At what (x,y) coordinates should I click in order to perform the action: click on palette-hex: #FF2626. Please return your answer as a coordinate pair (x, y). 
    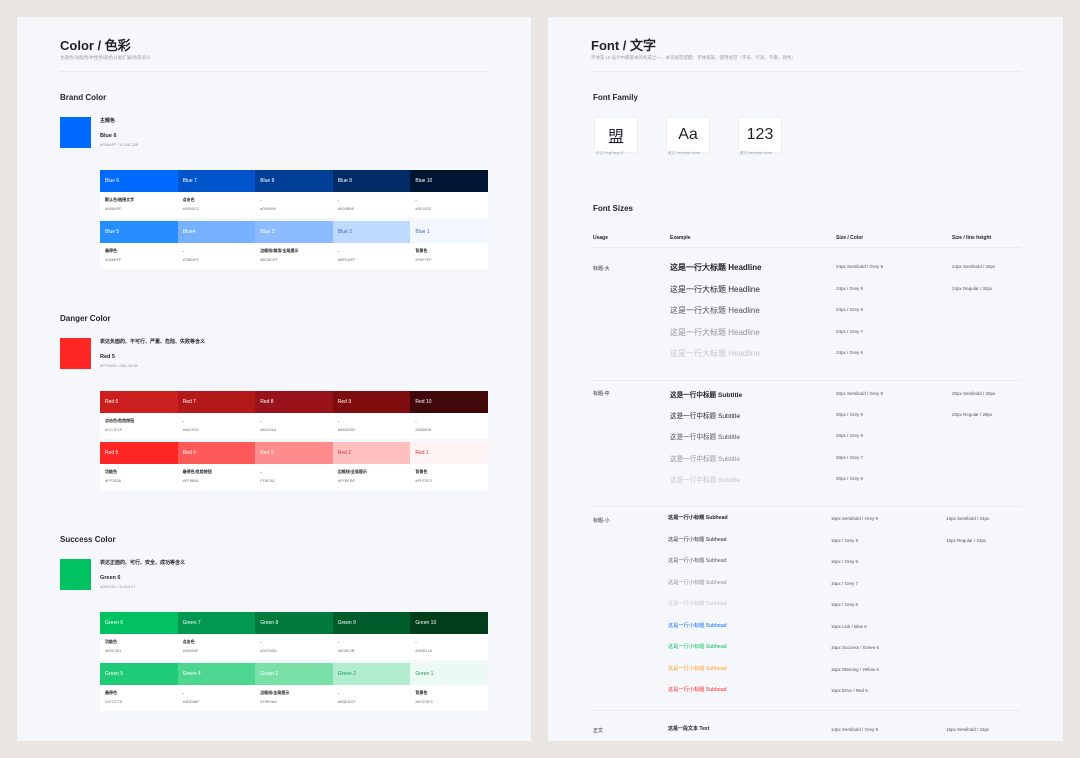
    Looking at the image, I should click on (113, 480).